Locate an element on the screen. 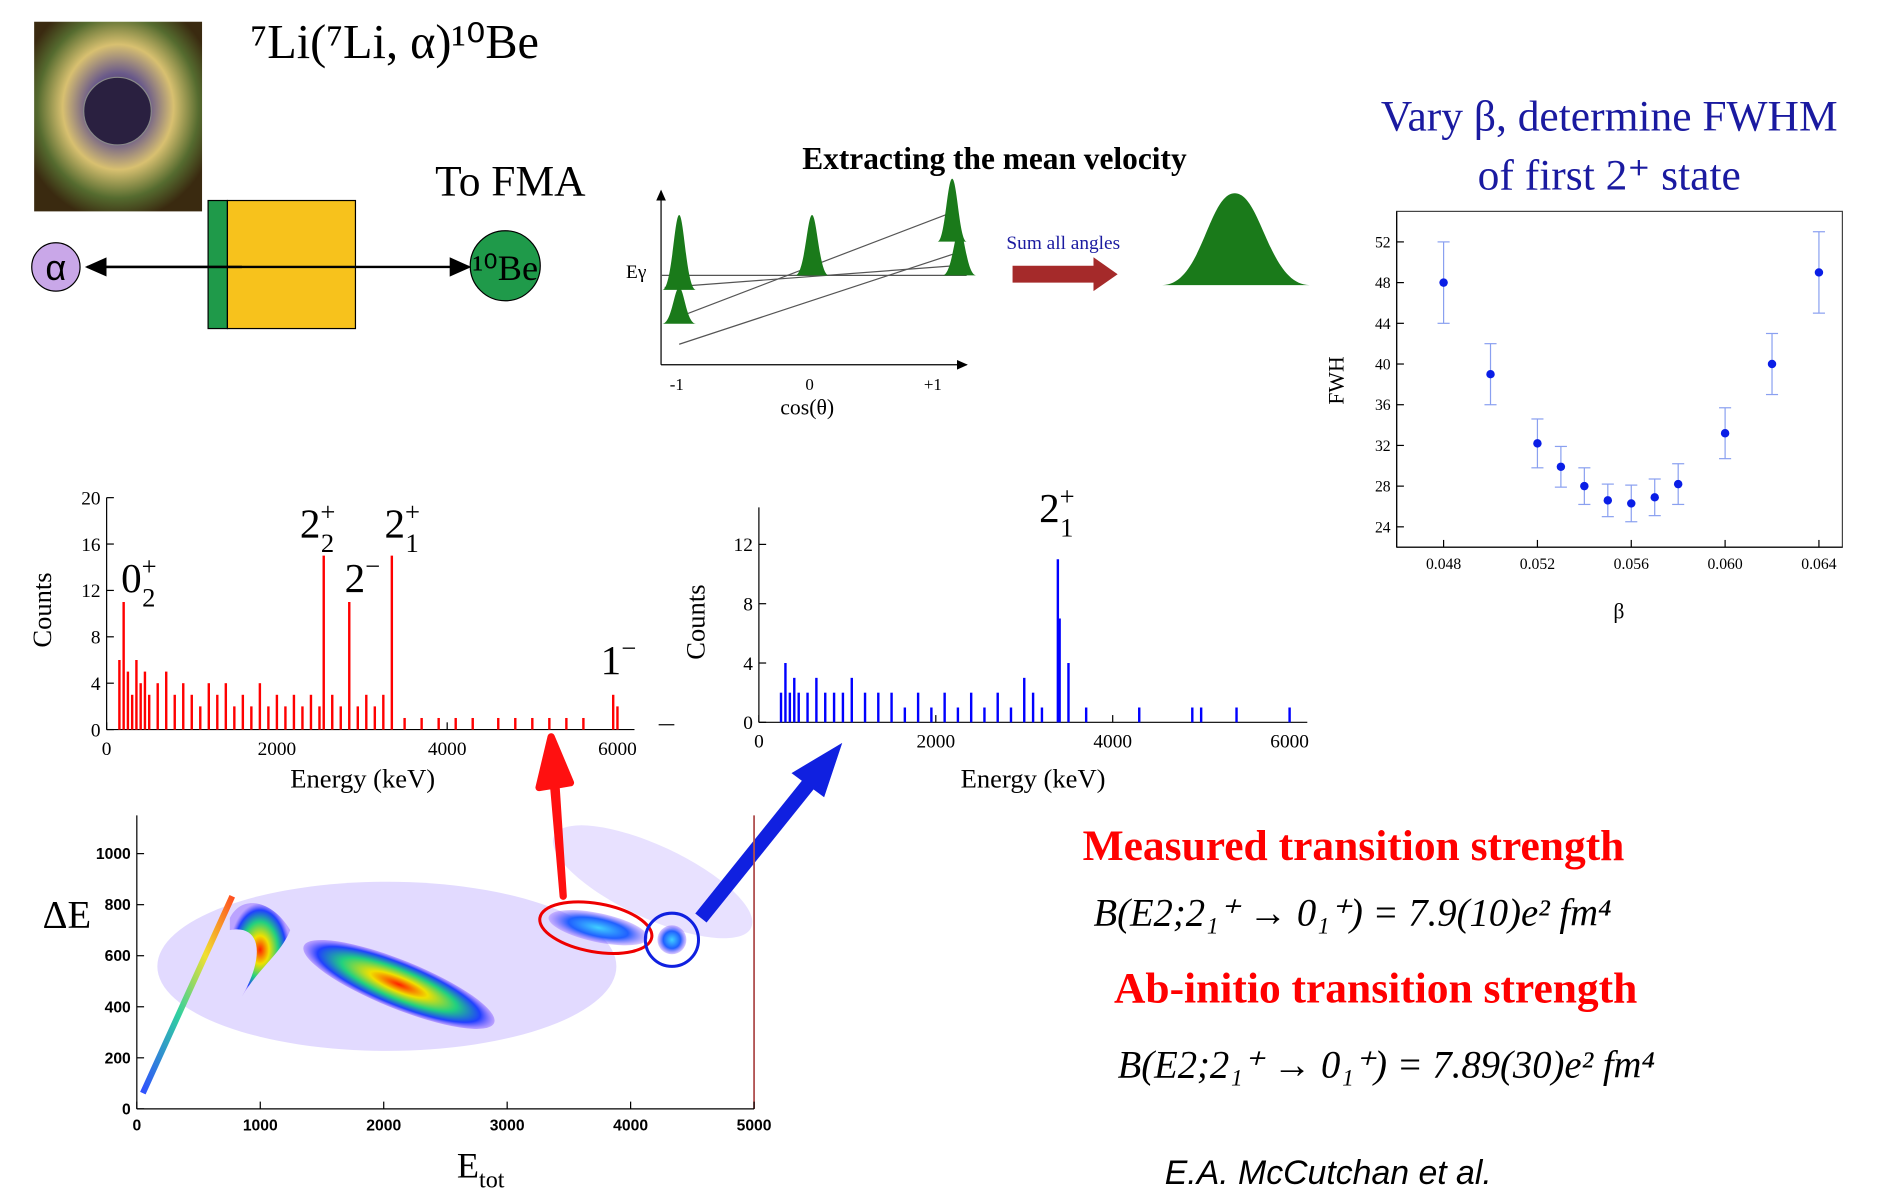 The height and width of the screenshot is (1191, 1885). y-tick-label: 200 is located at coordinates (118, 1058).